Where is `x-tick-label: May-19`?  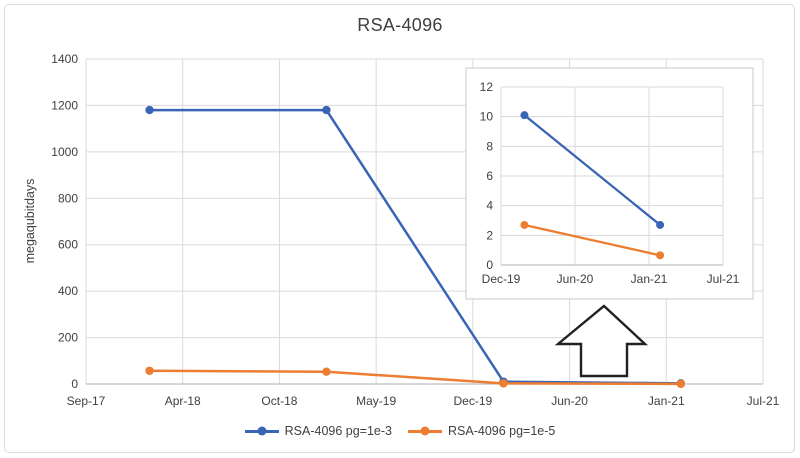 x-tick-label: May-19 is located at coordinates (376, 401).